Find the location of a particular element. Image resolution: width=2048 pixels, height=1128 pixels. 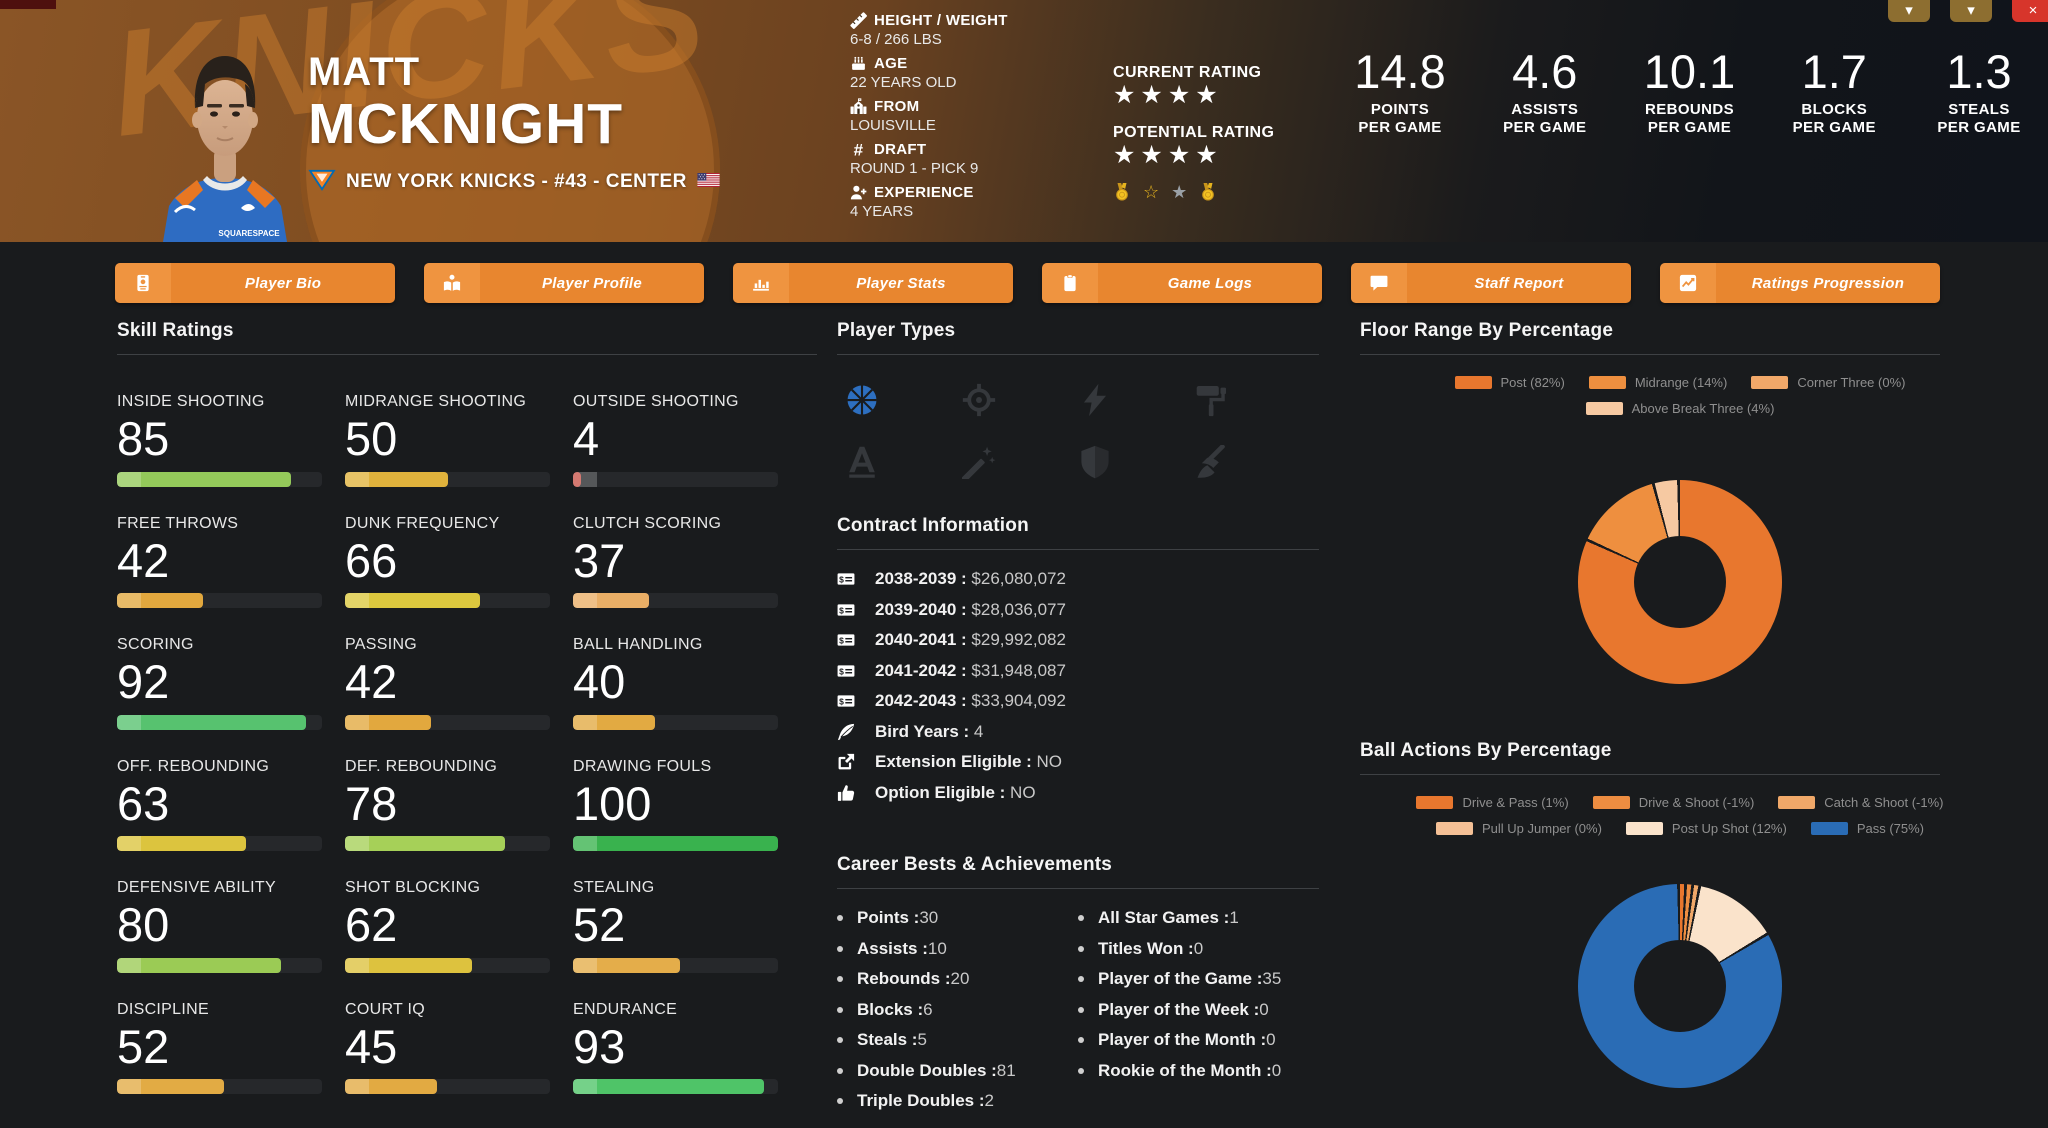

potential-rating-label: POTENTIAL RATING is located at coordinates (1194, 132).